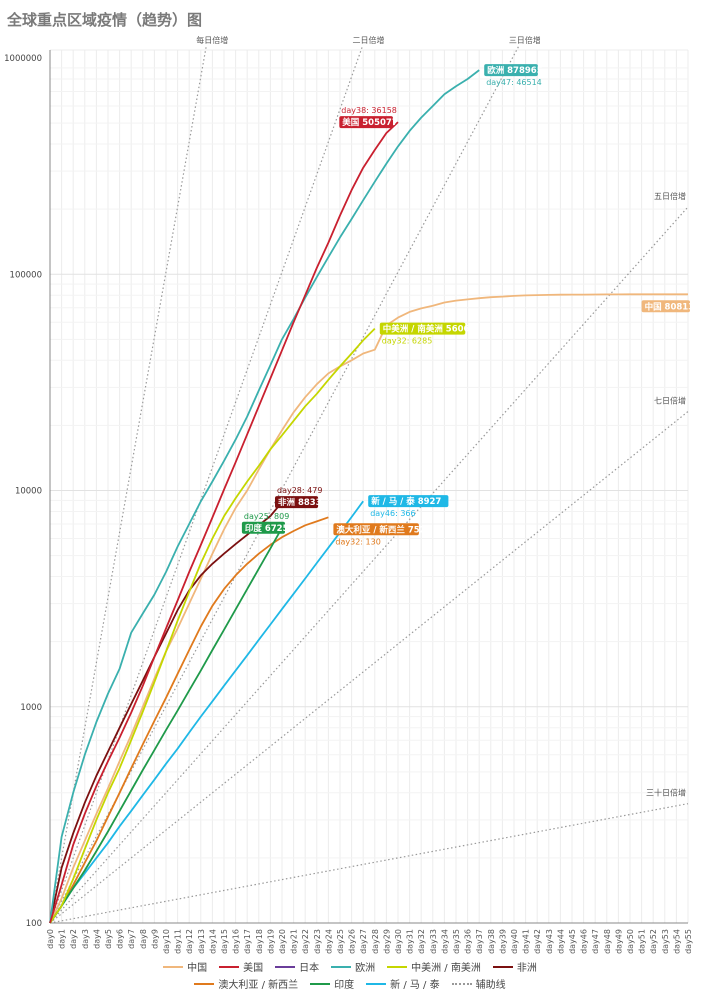 This screenshot has width=703, height=1000. What do you see at coordinates (31, 708) in the screenshot?
I see `y-tick-label: 1000` at bounding box center [31, 708].